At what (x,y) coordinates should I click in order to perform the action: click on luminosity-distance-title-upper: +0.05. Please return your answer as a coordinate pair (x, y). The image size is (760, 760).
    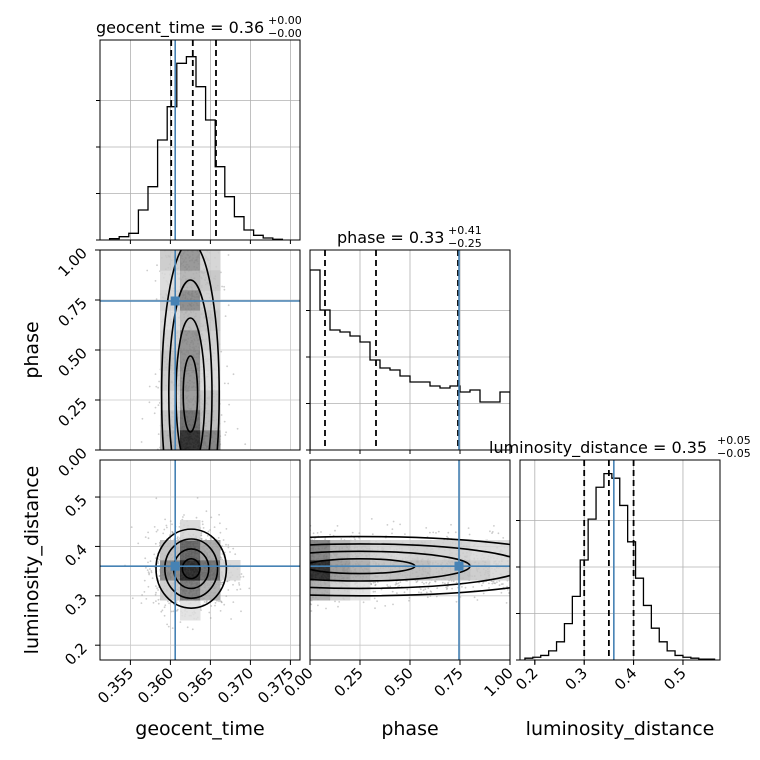
    Looking at the image, I should click on (734, 440).